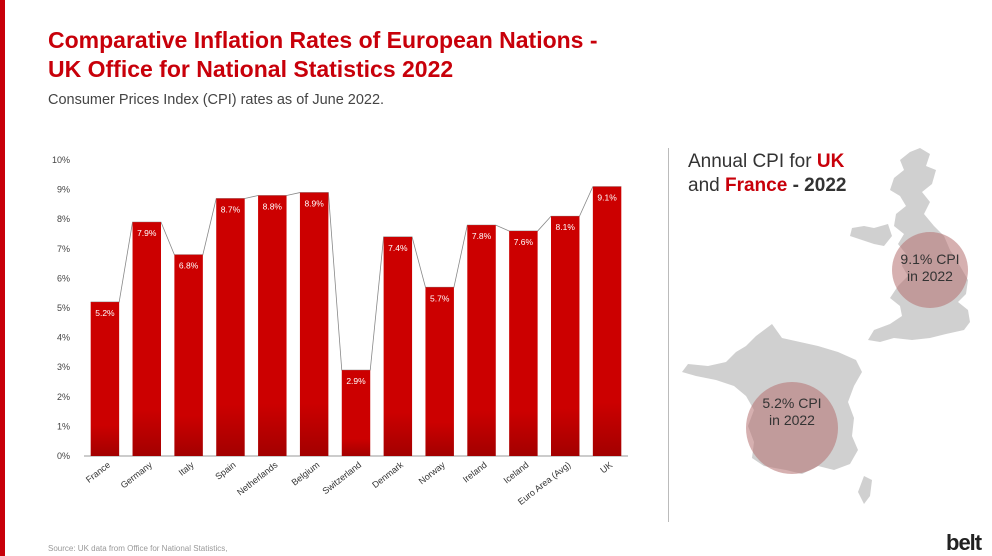 The height and width of the screenshot is (556, 992). What do you see at coordinates (516, 473) in the screenshot?
I see `x-tick-label: Iceland` at bounding box center [516, 473].